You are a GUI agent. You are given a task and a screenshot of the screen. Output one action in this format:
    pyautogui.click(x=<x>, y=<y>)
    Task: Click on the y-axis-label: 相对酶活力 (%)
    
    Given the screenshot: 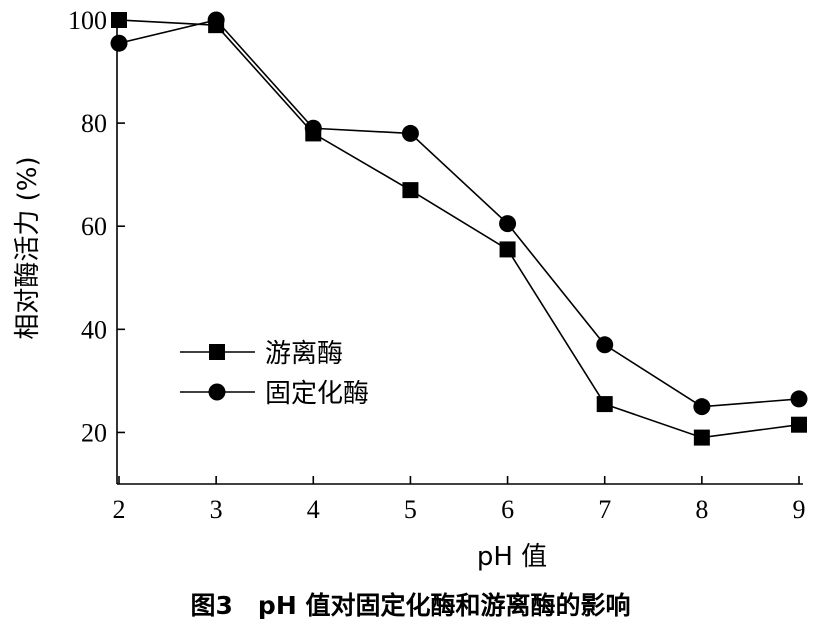 What is the action you would take?
    pyautogui.click(x=28, y=247)
    